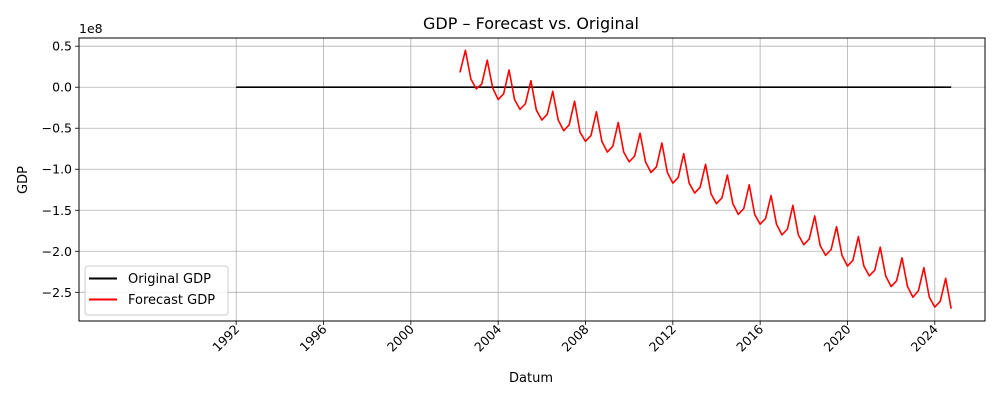 This screenshot has height=400, width=1000. I want to click on y-tick-label: −1.5, so click(57, 210).